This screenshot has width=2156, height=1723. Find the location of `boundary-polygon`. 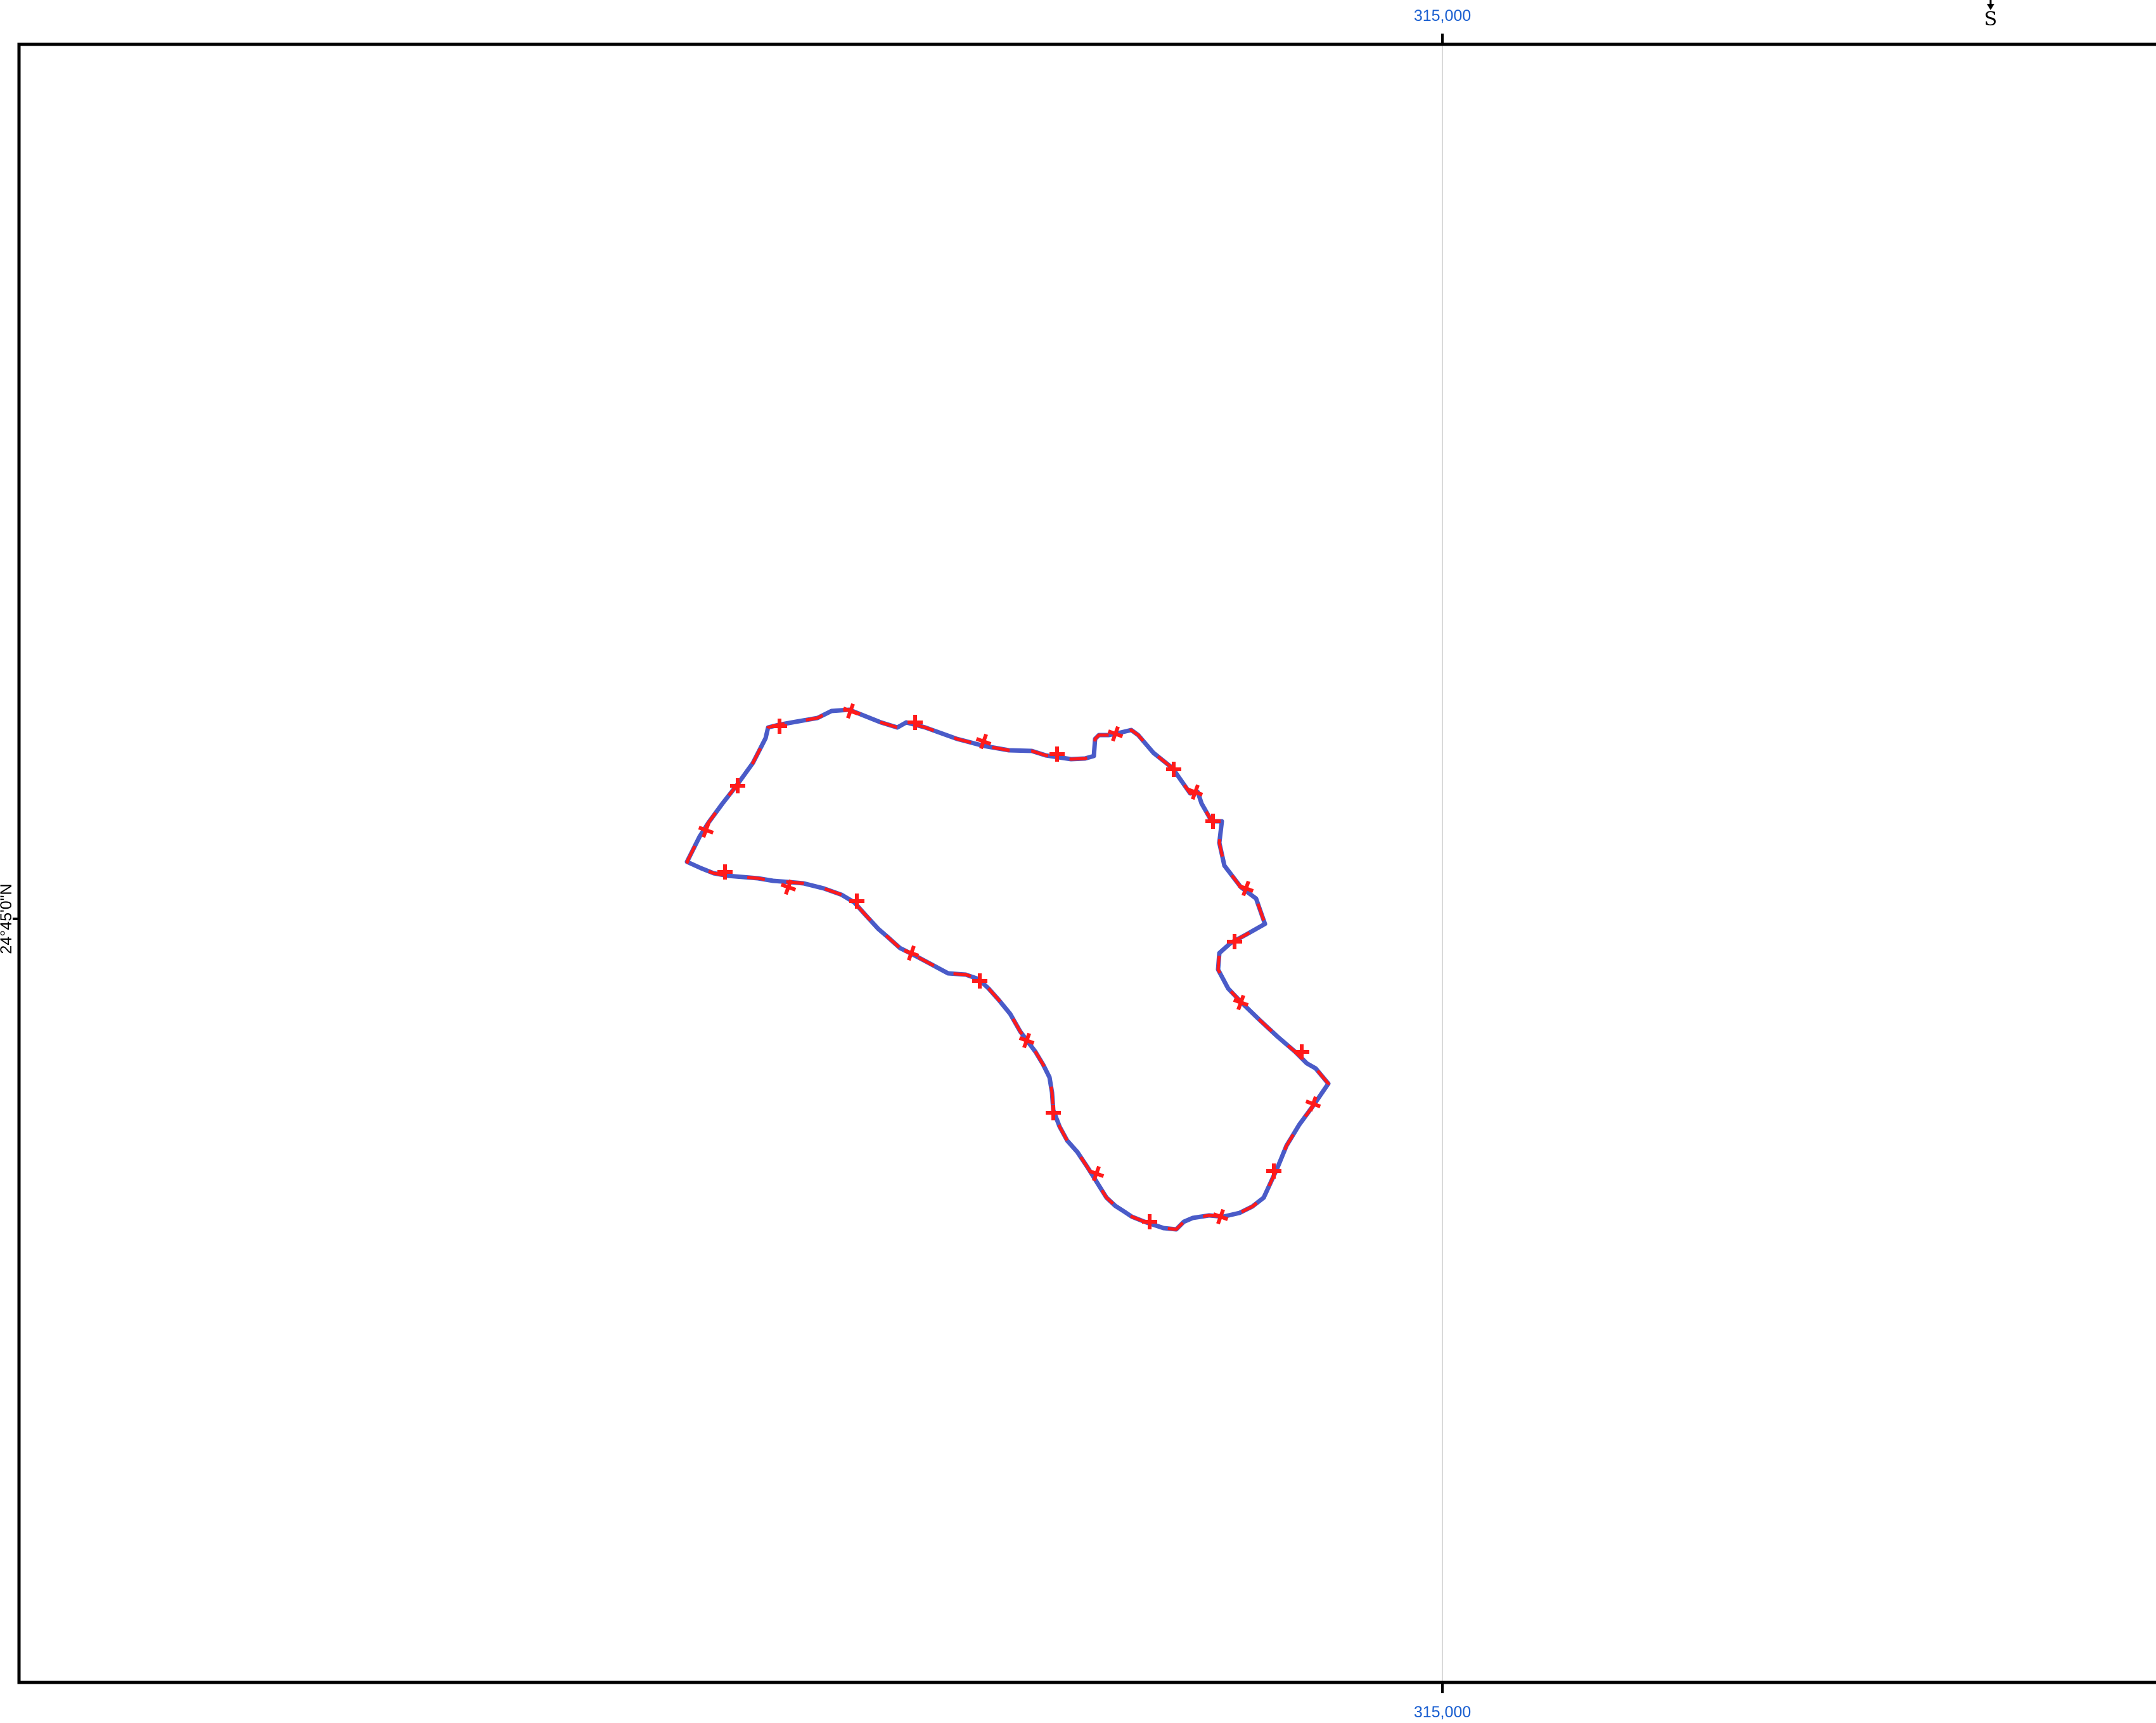

boundary-polygon is located at coordinates (1008, 970).